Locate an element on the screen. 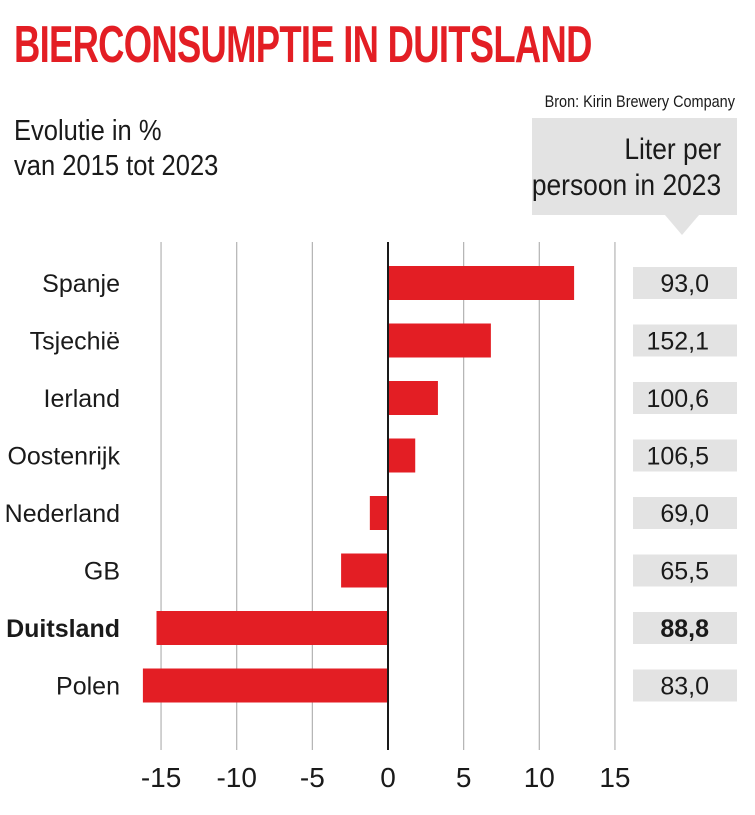 This screenshot has width=755, height=815. liters-value: 93,0 is located at coordinates (684, 284).